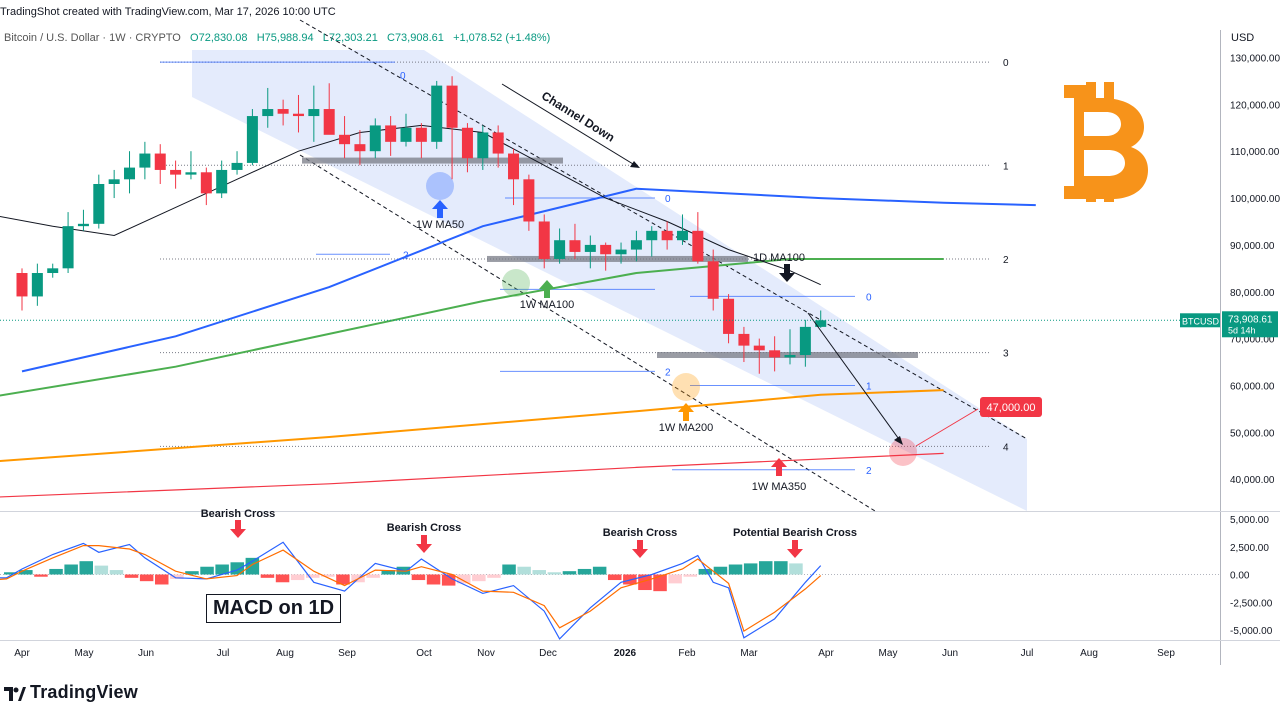 The width and height of the screenshot is (1280, 720). What do you see at coordinates (1251, 631) in the screenshot?
I see `macd-tick-label: -5,000.00` at bounding box center [1251, 631].